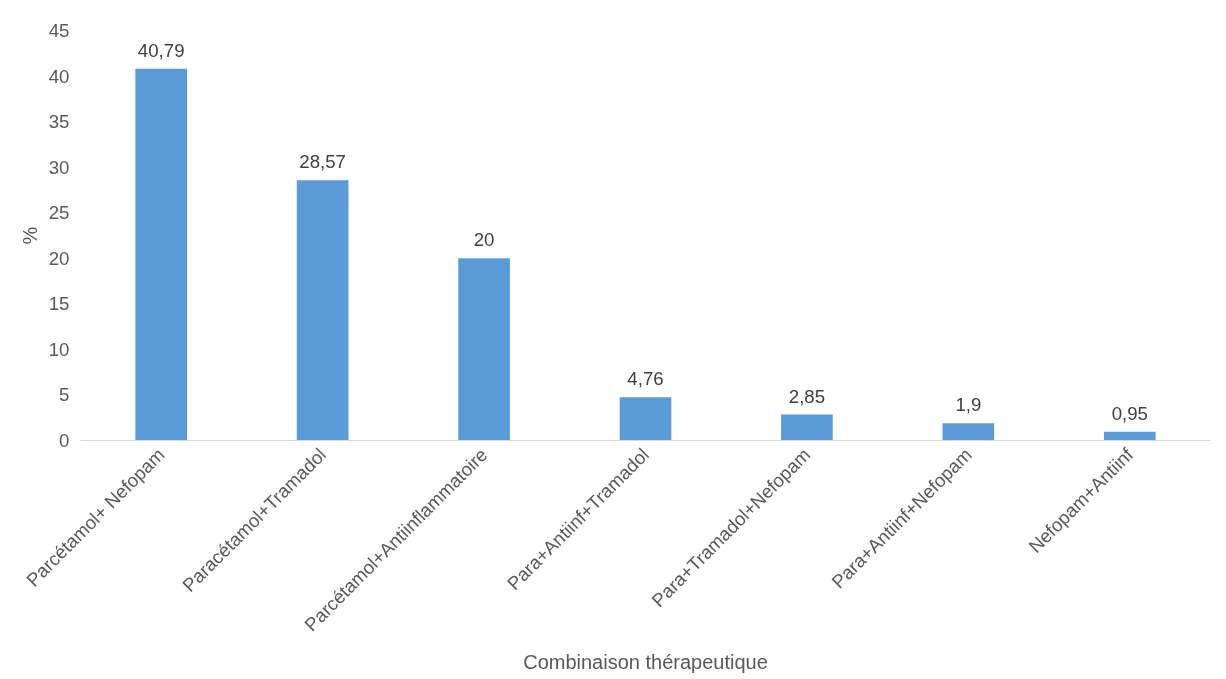  Describe the element at coordinates (968, 405) in the screenshot. I see `data-label: 1,9` at that location.